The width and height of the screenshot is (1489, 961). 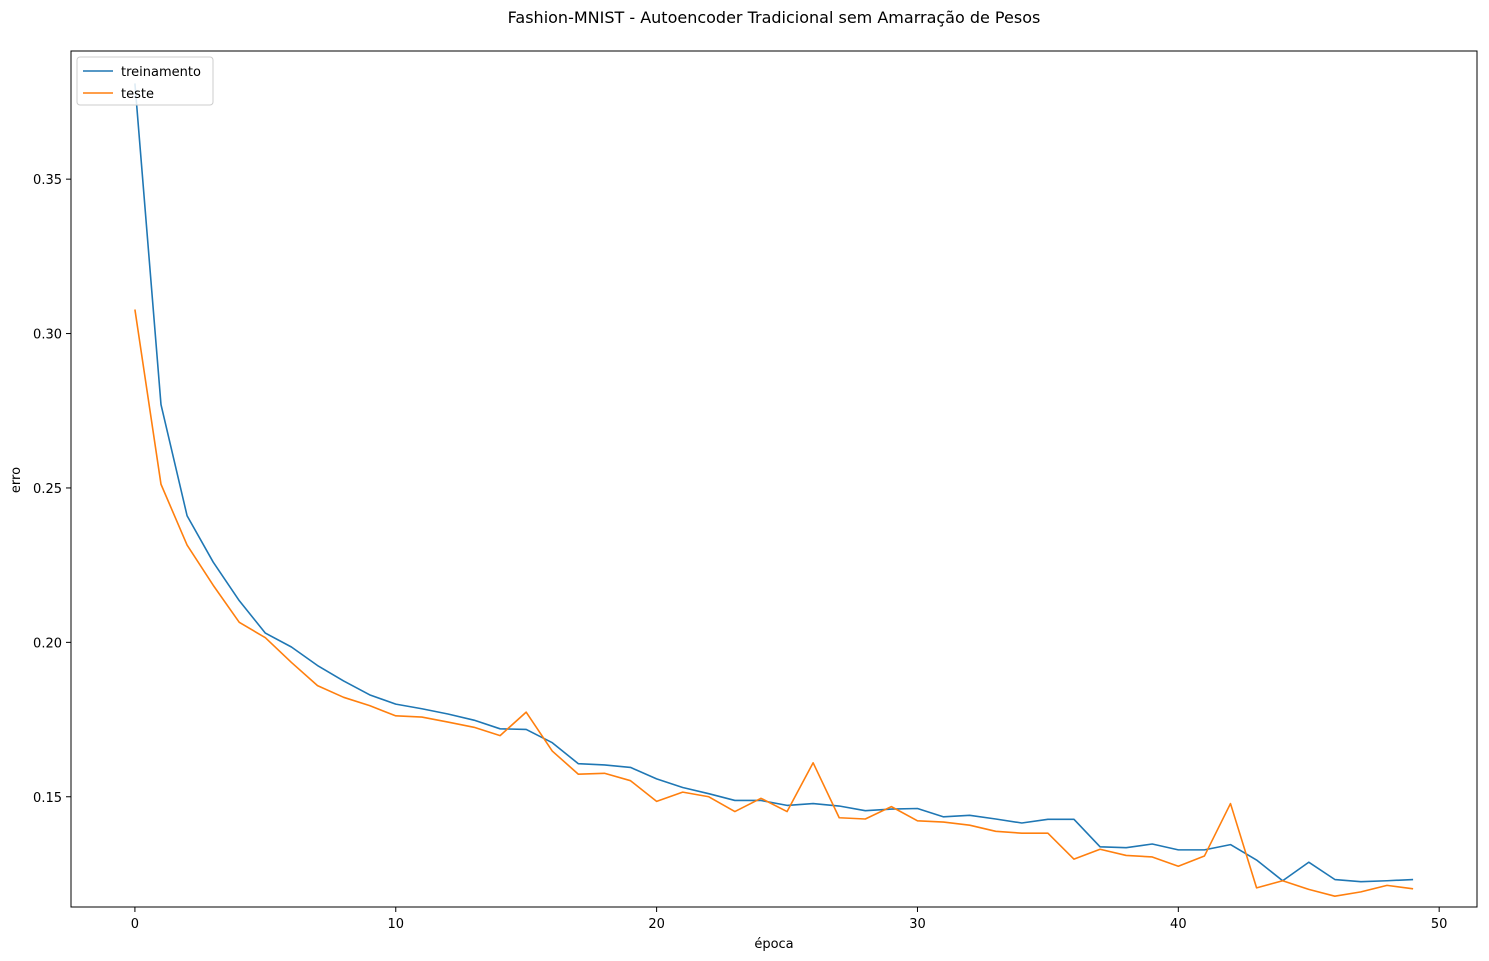 I want to click on legend-label-treinamento: treinamento, so click(x=161, y=72).